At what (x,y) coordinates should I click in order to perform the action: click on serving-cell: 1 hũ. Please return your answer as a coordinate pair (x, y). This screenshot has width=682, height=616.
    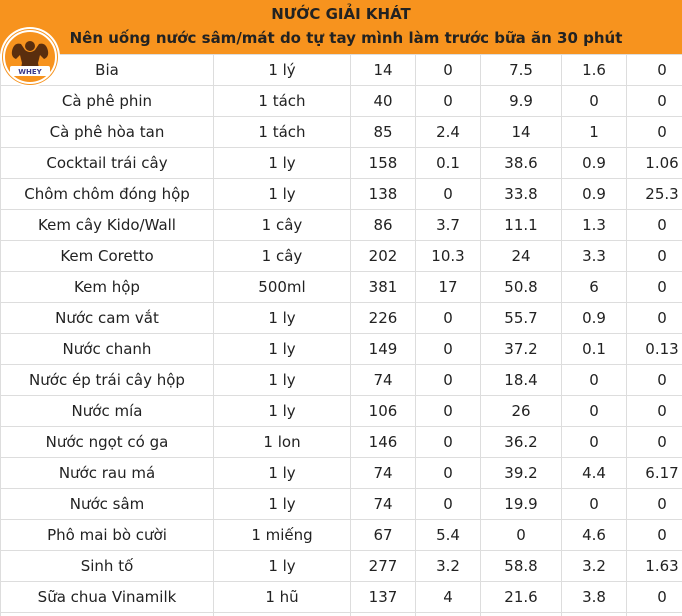
    Looking at the image, I should click on (282, 597).